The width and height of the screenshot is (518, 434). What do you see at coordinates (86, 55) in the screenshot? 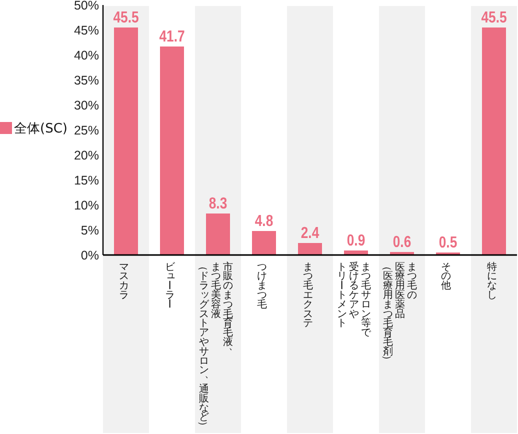
I see `y-tick-label: 40%` at bounding box center [86, 55].